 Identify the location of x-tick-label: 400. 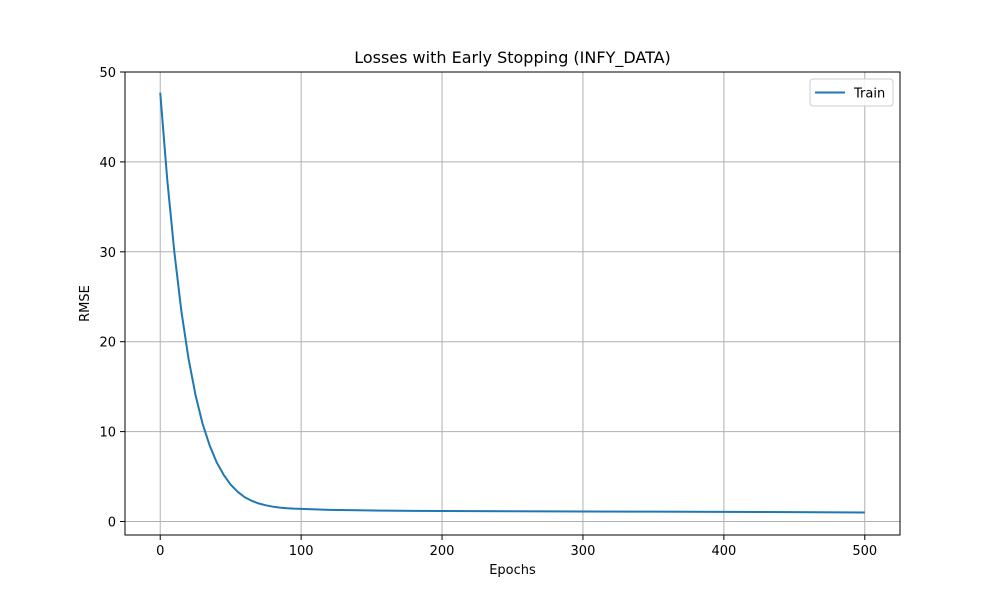
(723, 551).